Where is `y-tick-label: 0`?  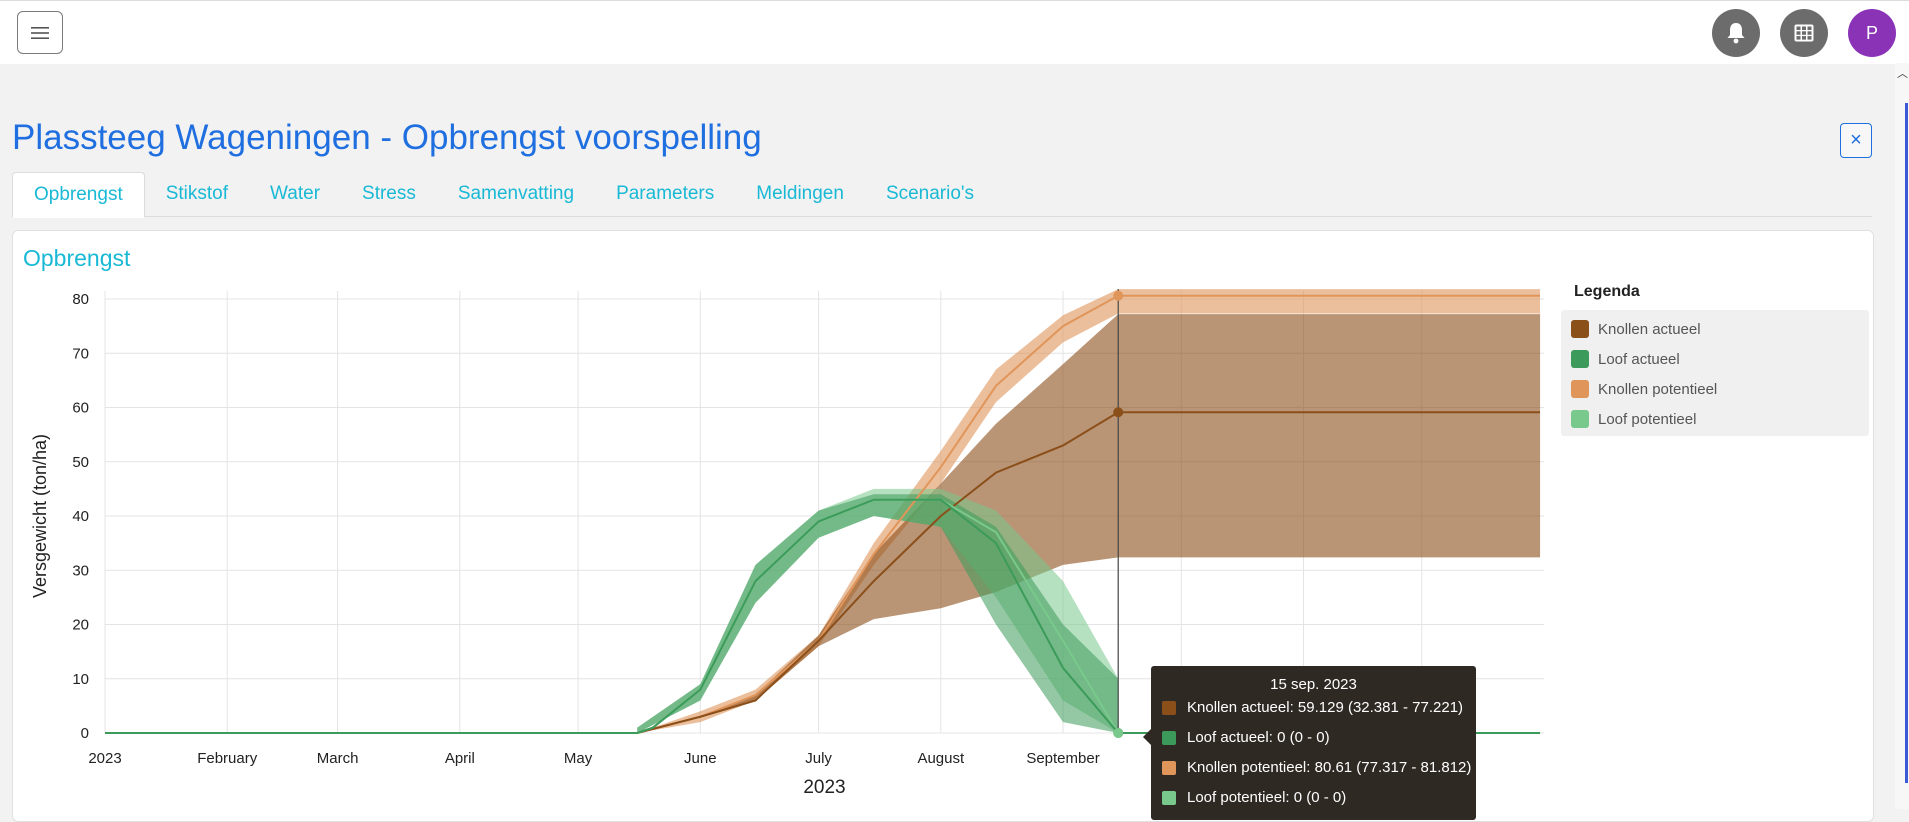 y-tick-label: 0 is located at coordinates (85, 733).